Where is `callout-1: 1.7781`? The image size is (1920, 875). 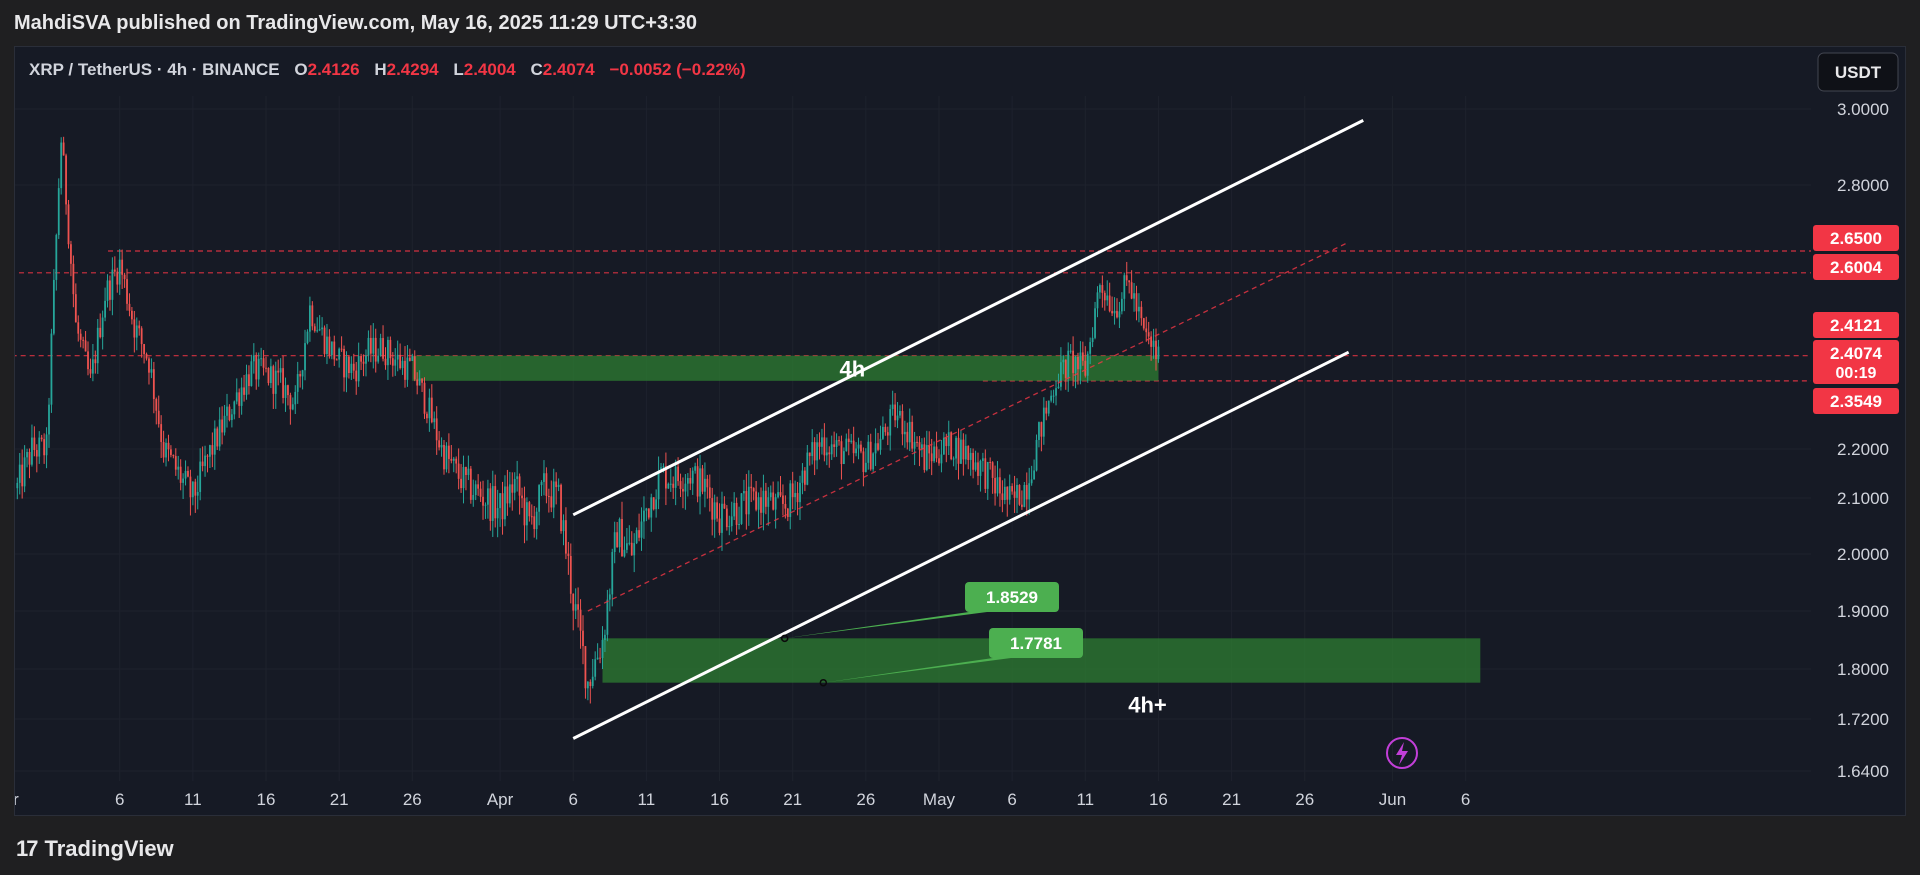 callout-1: 1.7781 is located at coordinates (951, 657).